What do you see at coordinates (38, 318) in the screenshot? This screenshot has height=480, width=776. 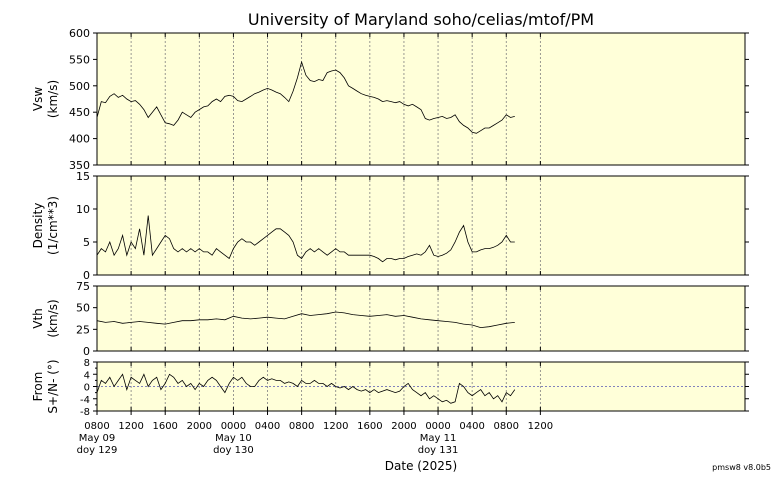 I see `y-axis-label-line: Vth` at bounding box center [38, 318].